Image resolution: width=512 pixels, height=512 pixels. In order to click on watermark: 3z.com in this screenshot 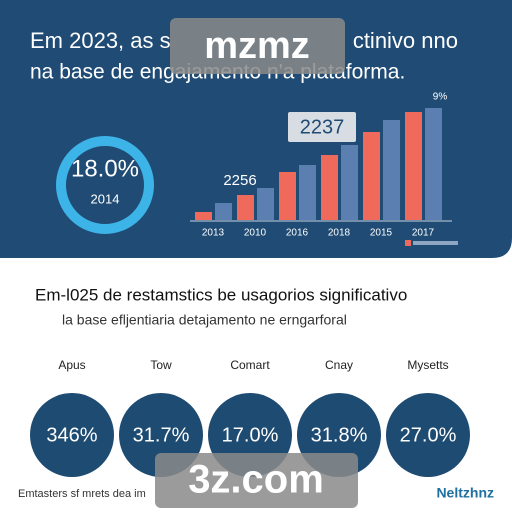, I will do `click(256, 480)`.